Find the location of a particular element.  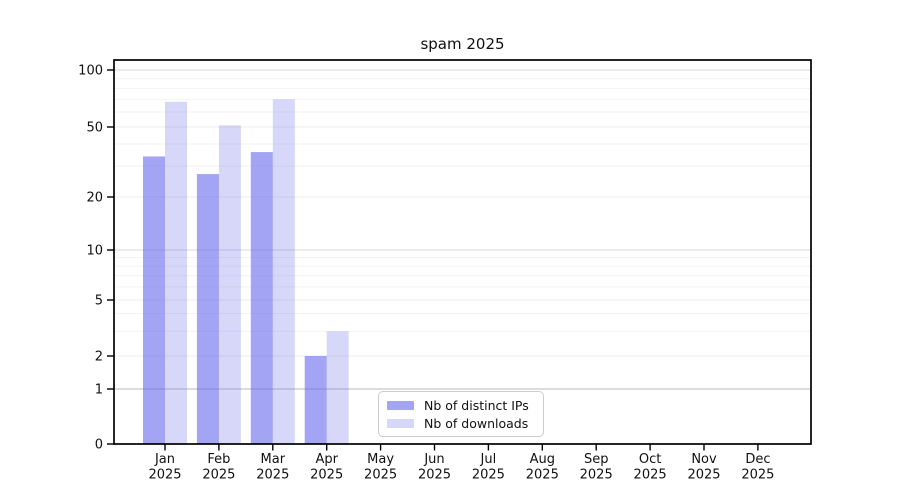

x-tick-label-month: Jan is located at coordinates (164, 459).